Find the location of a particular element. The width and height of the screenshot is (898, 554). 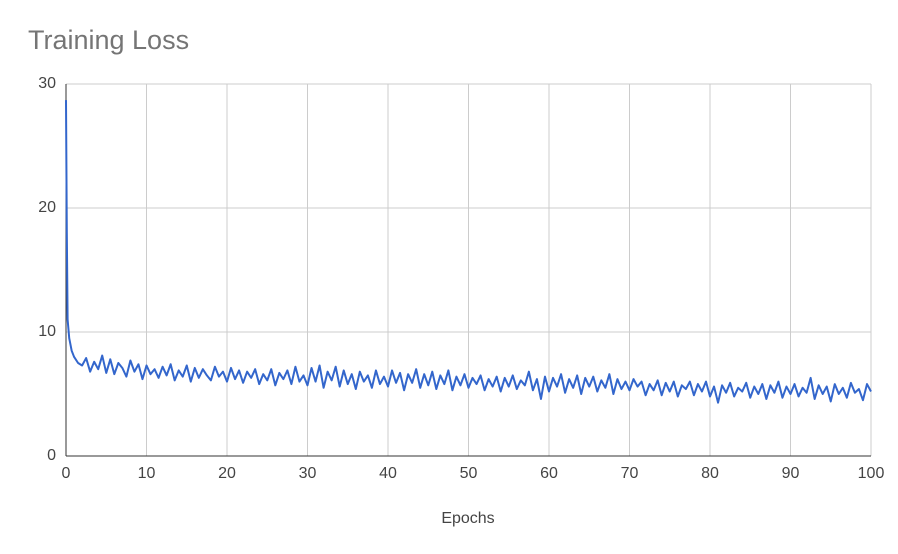

x-tick-label: 50 is located at coordinates (469, 473).